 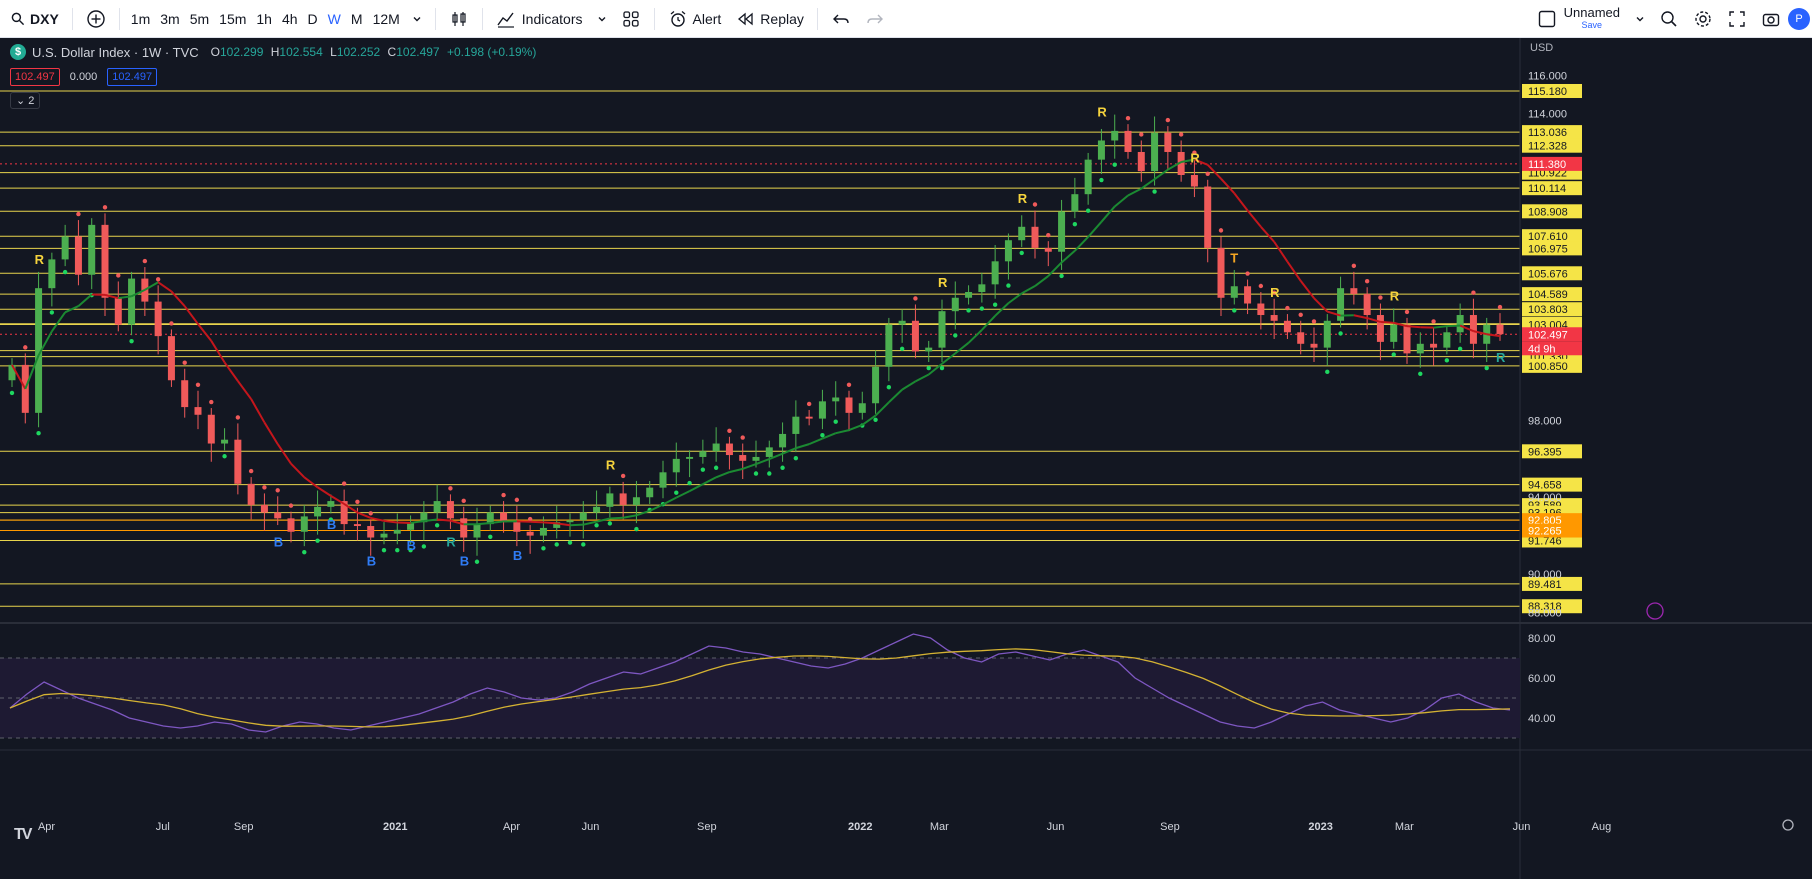 What do you see at coordinates (459, 19) in the screenshot?
I see `chart-type-button` at bounding box center [459, 19].